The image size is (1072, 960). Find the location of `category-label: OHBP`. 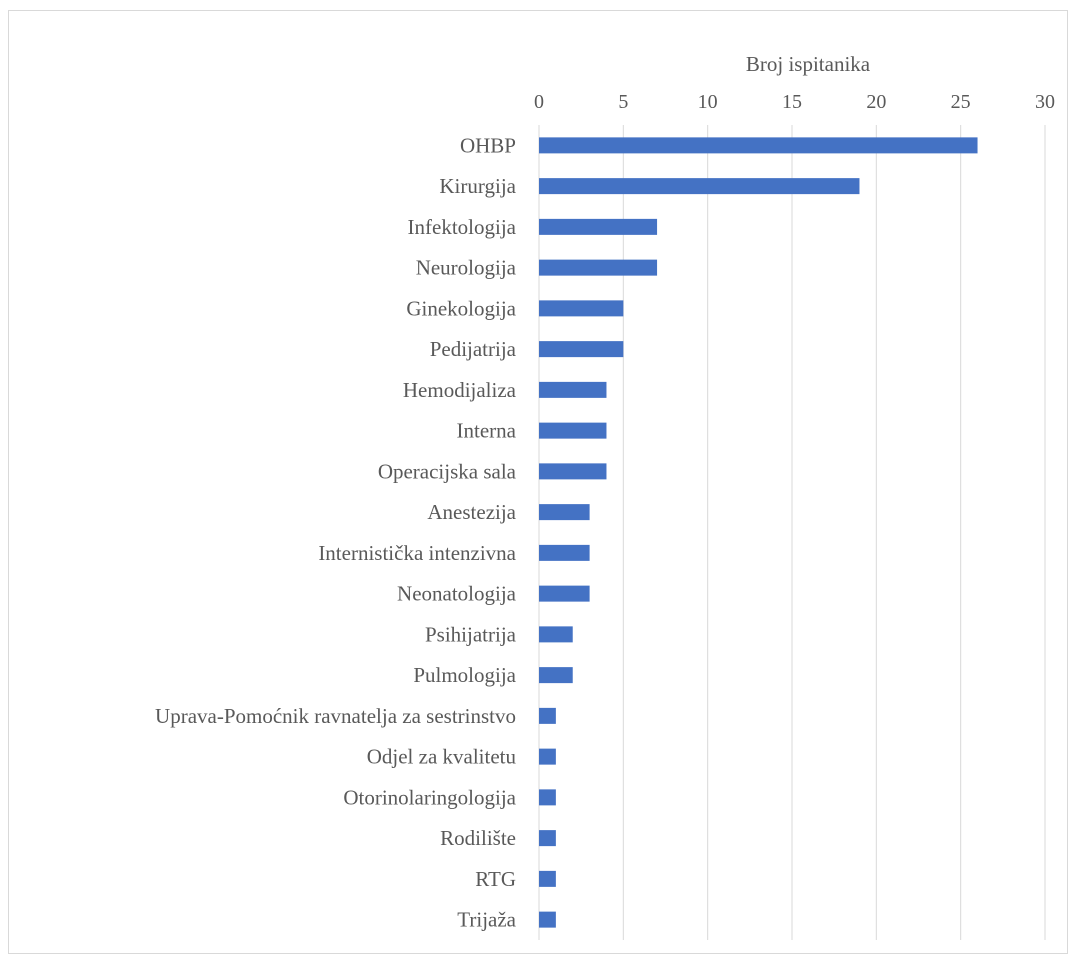

category-label: OHBP is located at coordinates (488, 145).